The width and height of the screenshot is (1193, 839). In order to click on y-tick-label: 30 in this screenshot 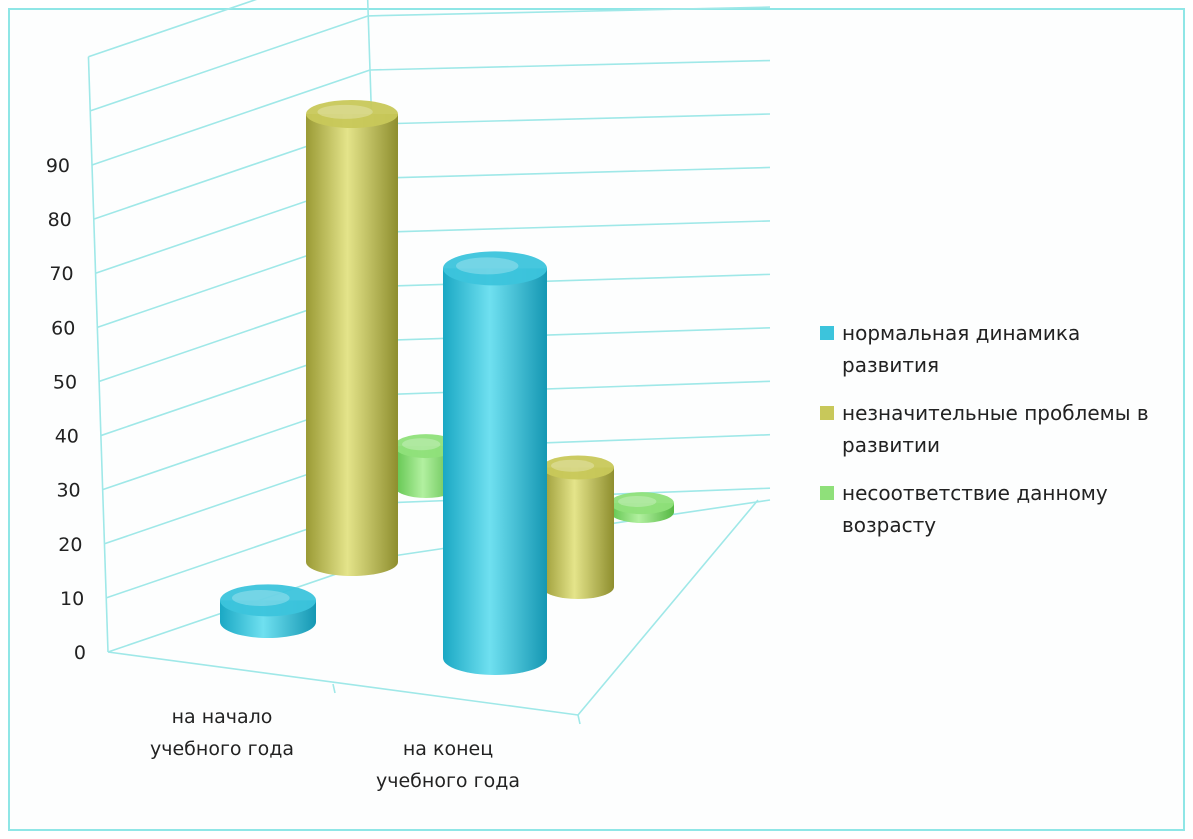, I will do `click(68, 491)`.